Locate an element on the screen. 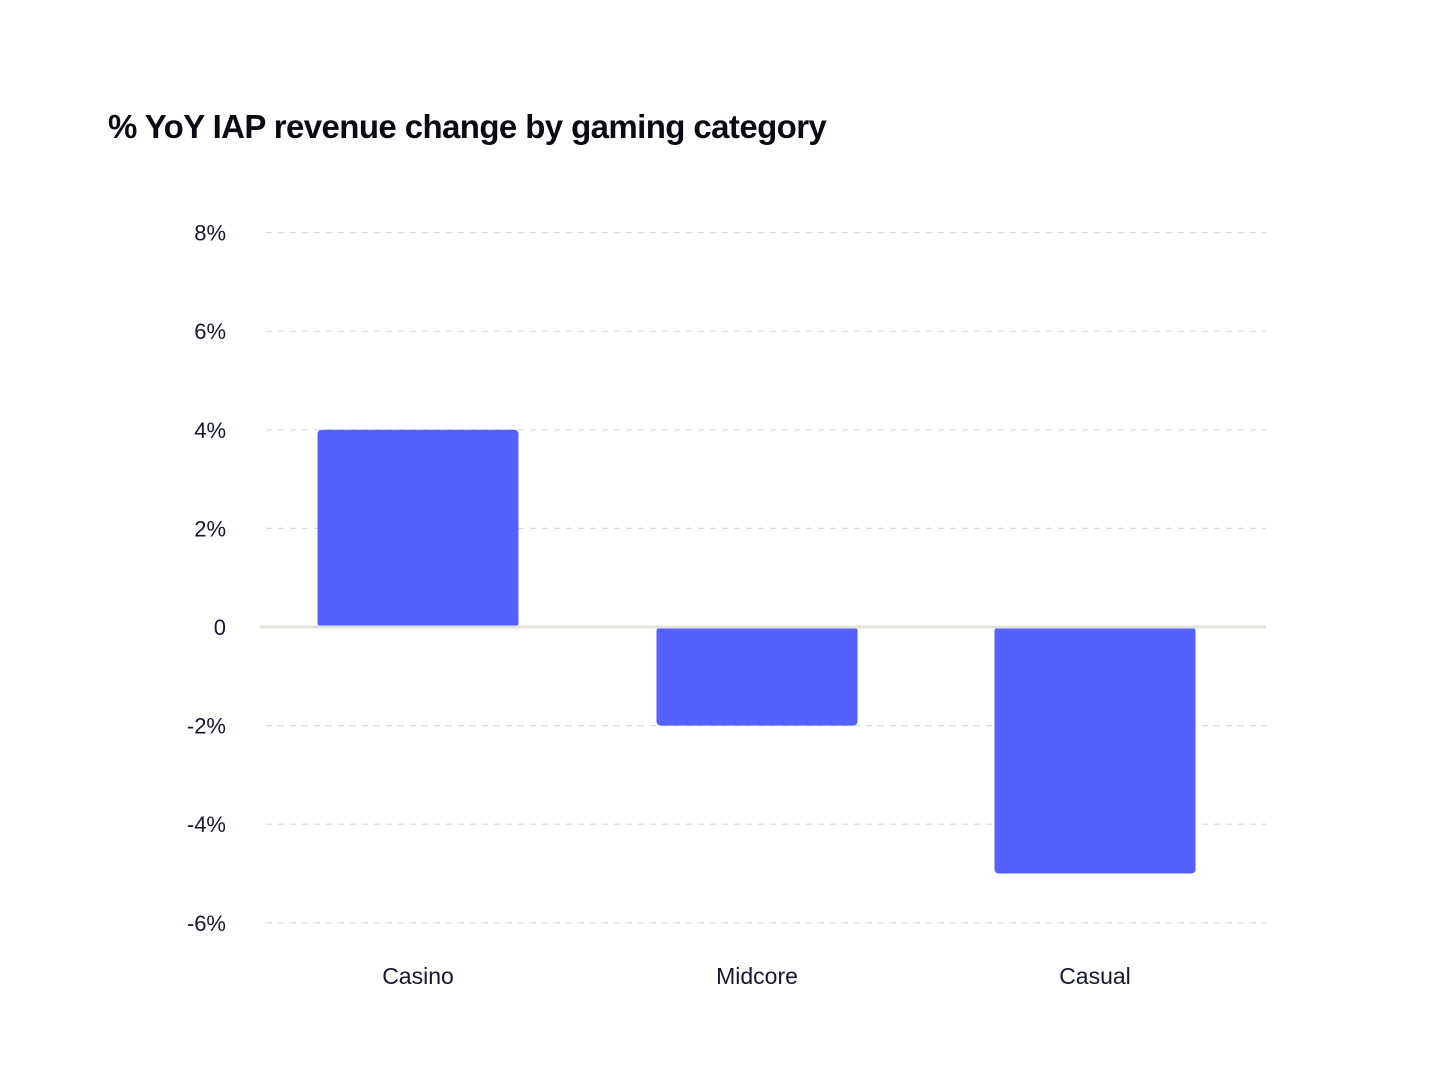 The height and width of the screenshot is (1092, 1456). y-tick-label: -6% is located at coordinates (206, 923).